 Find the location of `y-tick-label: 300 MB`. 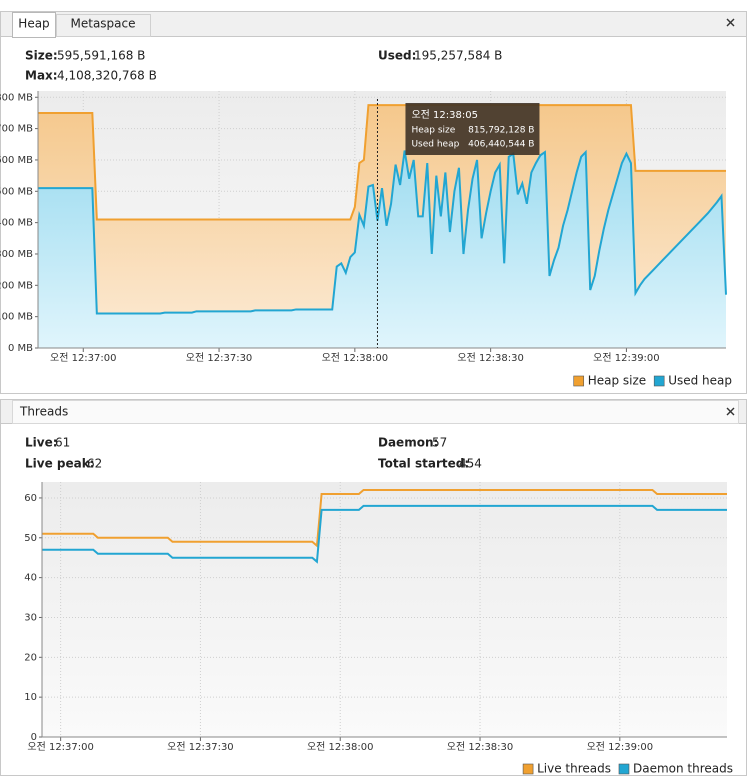

y-tick-label: 300 MB is located at coordinates (16, 254).